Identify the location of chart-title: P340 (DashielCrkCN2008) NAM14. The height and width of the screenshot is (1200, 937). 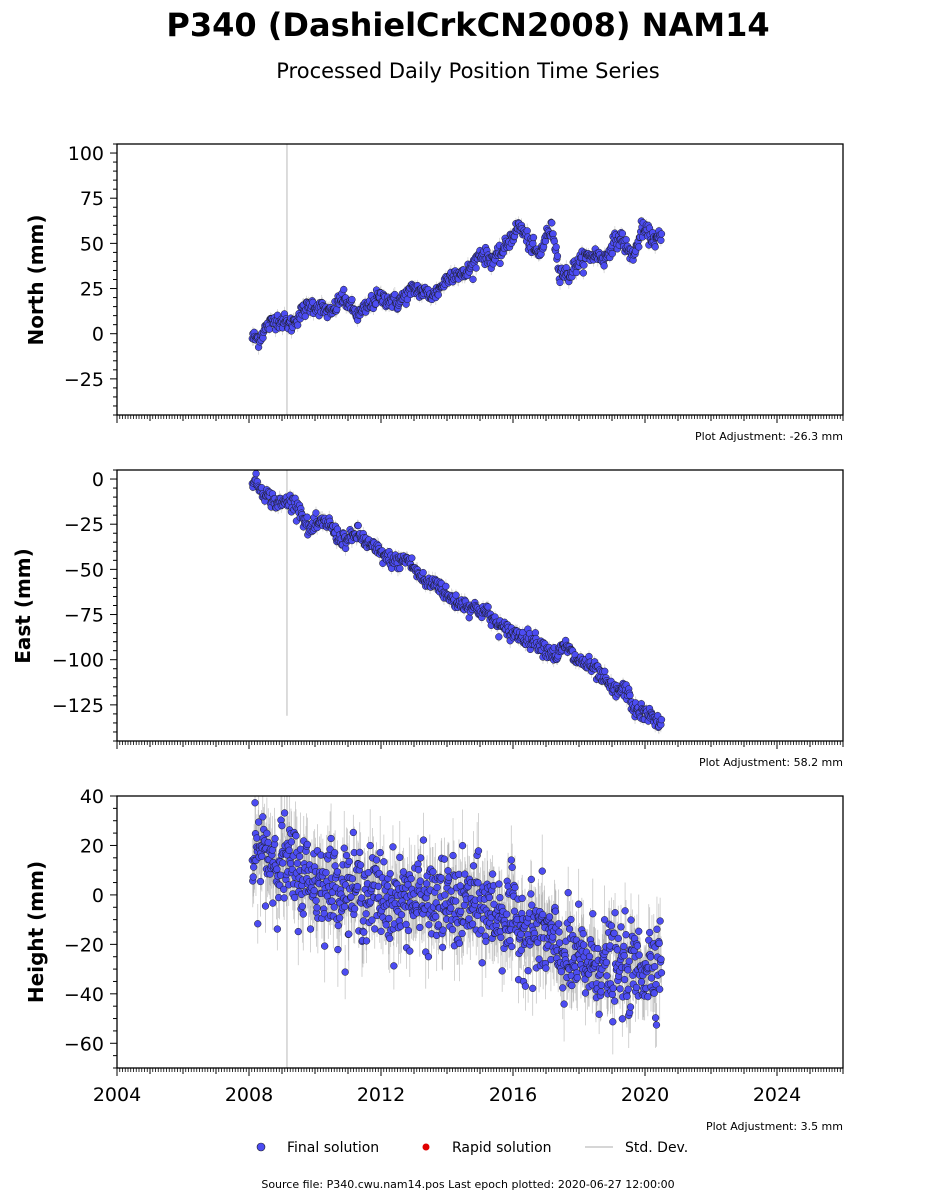
(467, 25).